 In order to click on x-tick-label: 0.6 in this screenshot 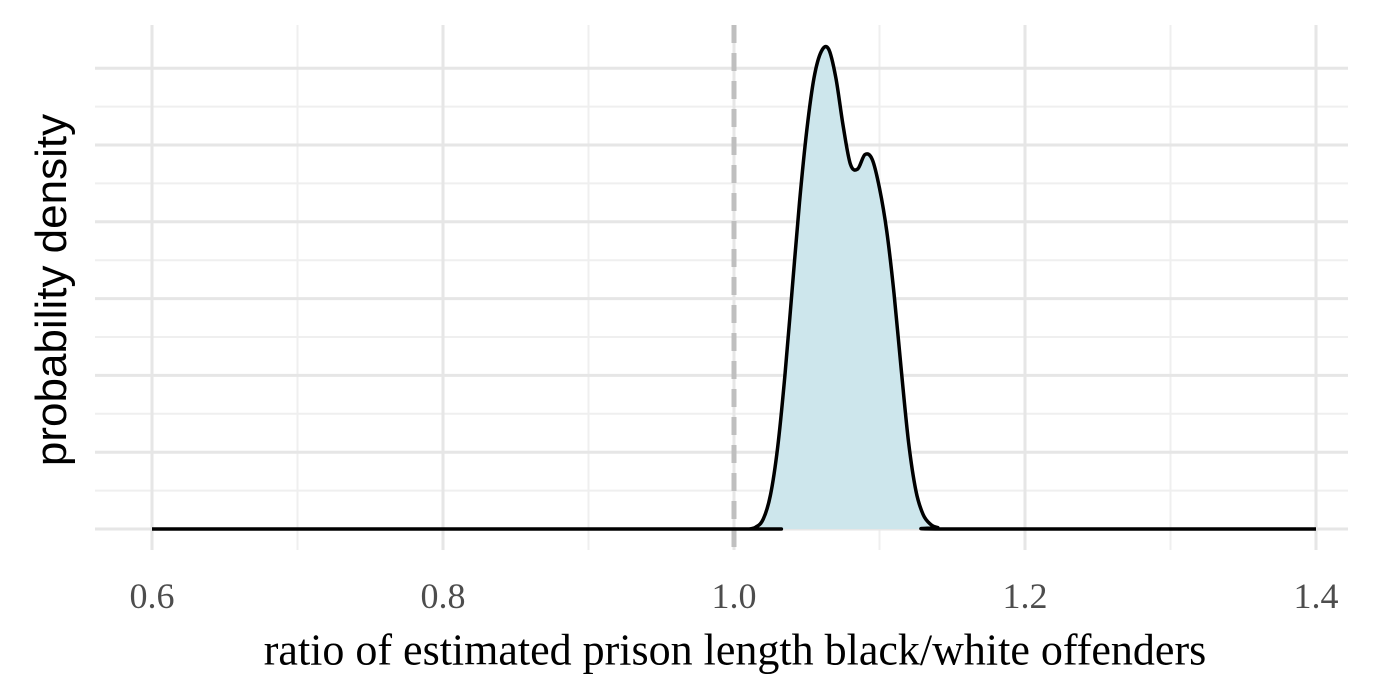, I will do `click(152, 596)`.